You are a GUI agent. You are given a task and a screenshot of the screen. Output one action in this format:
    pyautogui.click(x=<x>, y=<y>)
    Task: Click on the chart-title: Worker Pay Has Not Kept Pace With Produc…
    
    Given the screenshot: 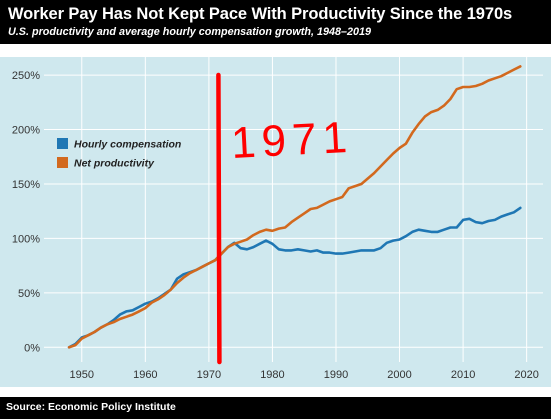 What is the action you would take?
    pyautogui.click(x=260, y=14)
    